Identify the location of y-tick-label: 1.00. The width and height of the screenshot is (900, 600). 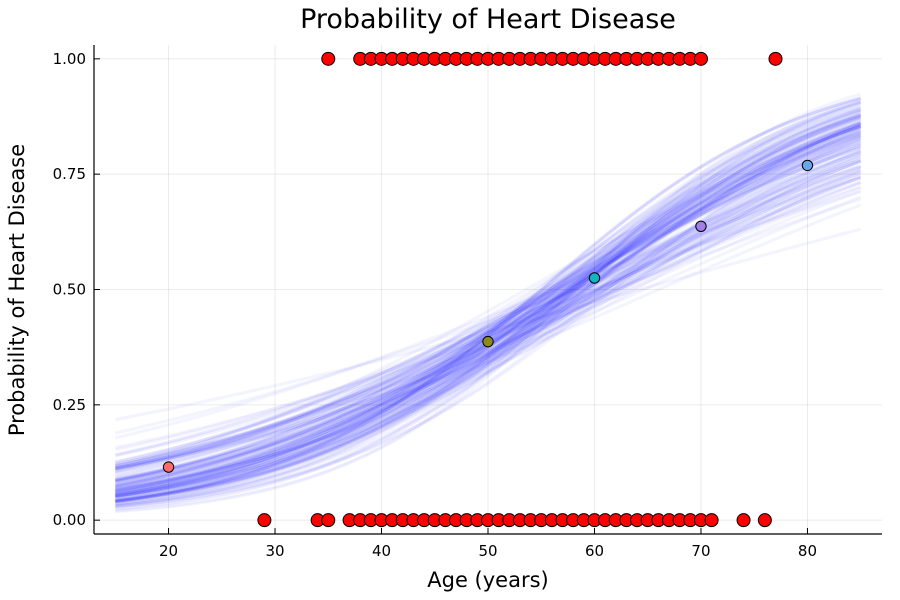
(69, 59).